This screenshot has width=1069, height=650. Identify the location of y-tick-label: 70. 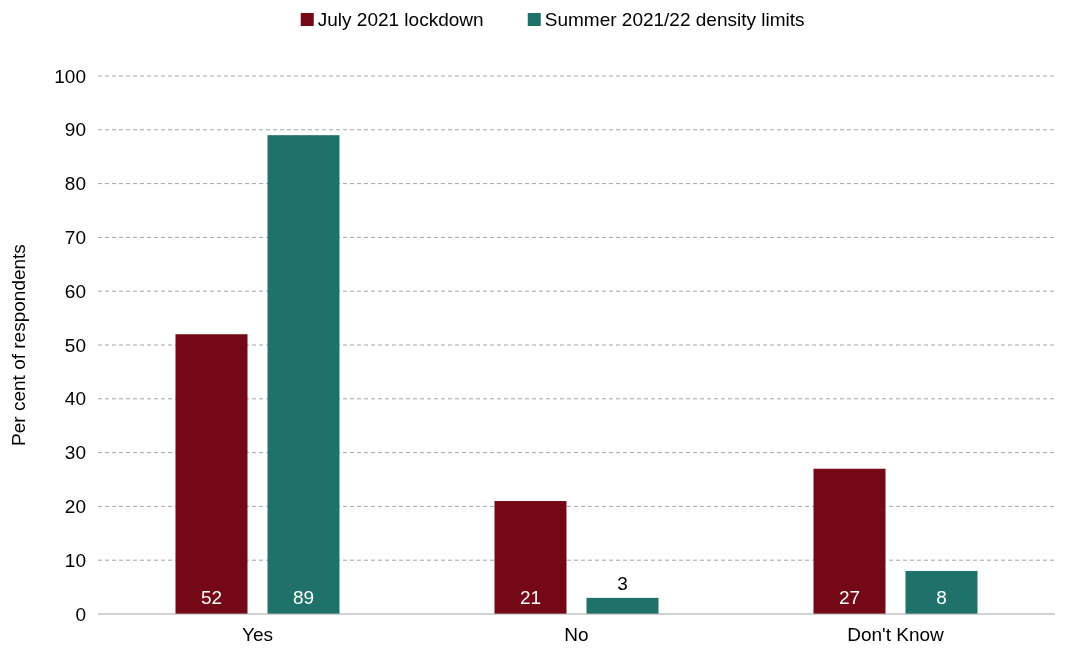
(75, 238).